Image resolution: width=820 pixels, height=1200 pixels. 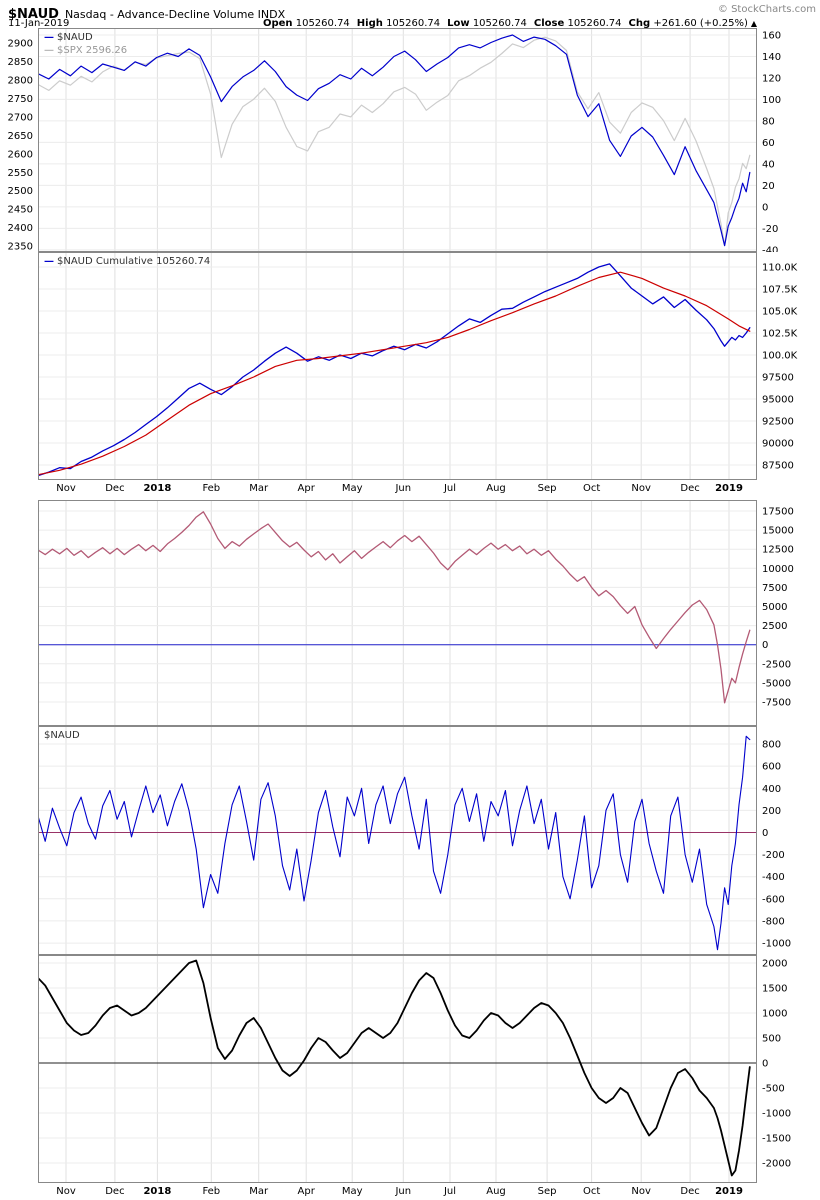 What do you see at coordinates (771, 767) in the screenshot?
I see `axis-tick-label: 600` at bounding box center [771, 767].